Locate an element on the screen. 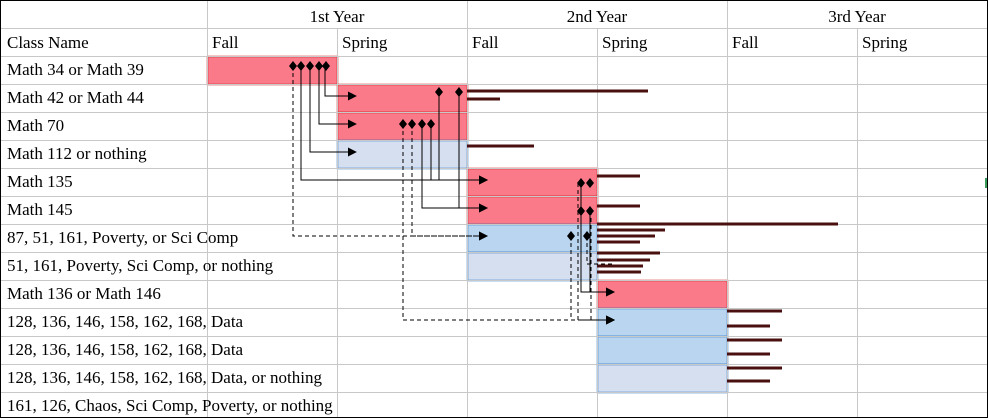  row-label: Math 136 or Math 146 is located at coordinates (84, 293).